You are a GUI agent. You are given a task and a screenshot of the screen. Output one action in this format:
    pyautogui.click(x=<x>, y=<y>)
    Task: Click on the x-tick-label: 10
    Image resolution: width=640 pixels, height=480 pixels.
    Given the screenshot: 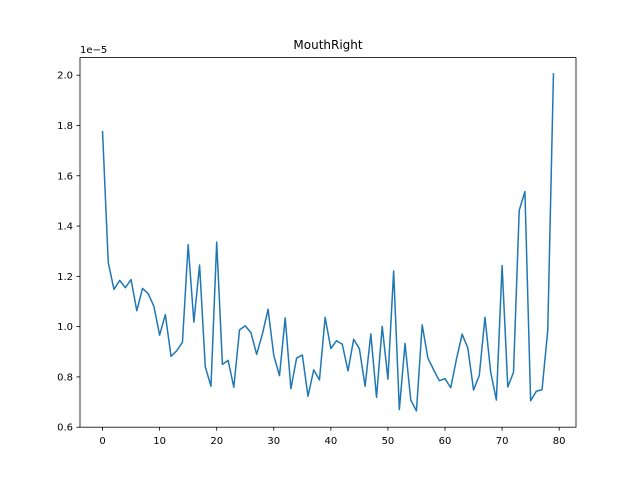 What is the action you would take?
    pyautogui.click(x=159, y=441)
    